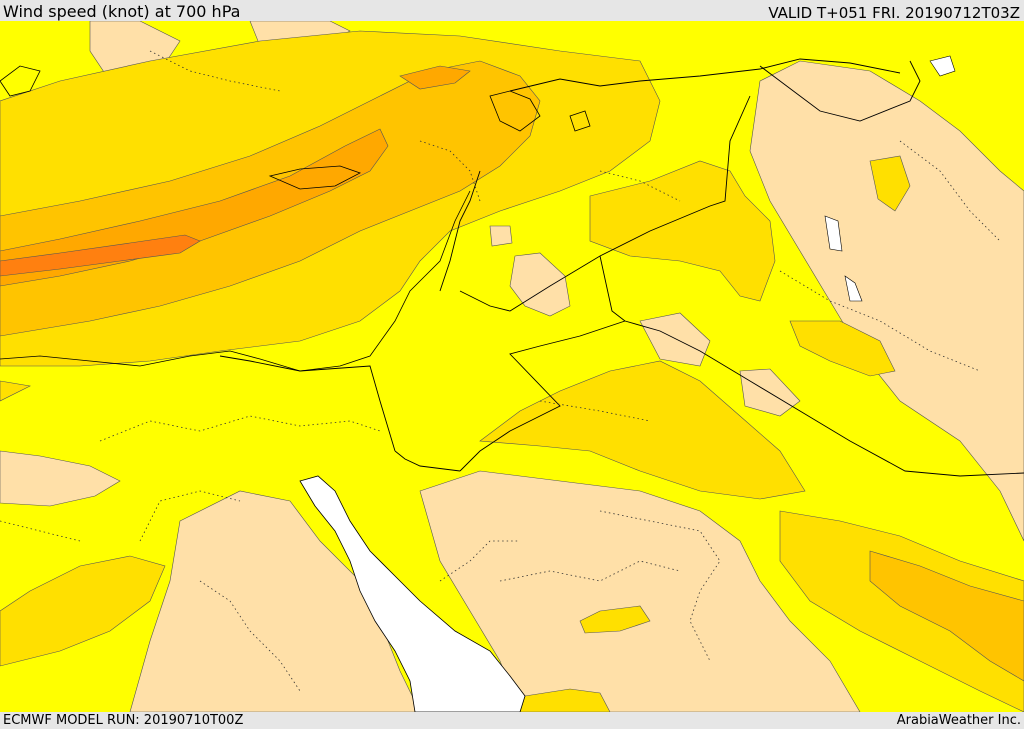 This screenshot has width=1024, height=729. I want to click on credit-label: ArabiaWeather Inc., so click(958, 720).